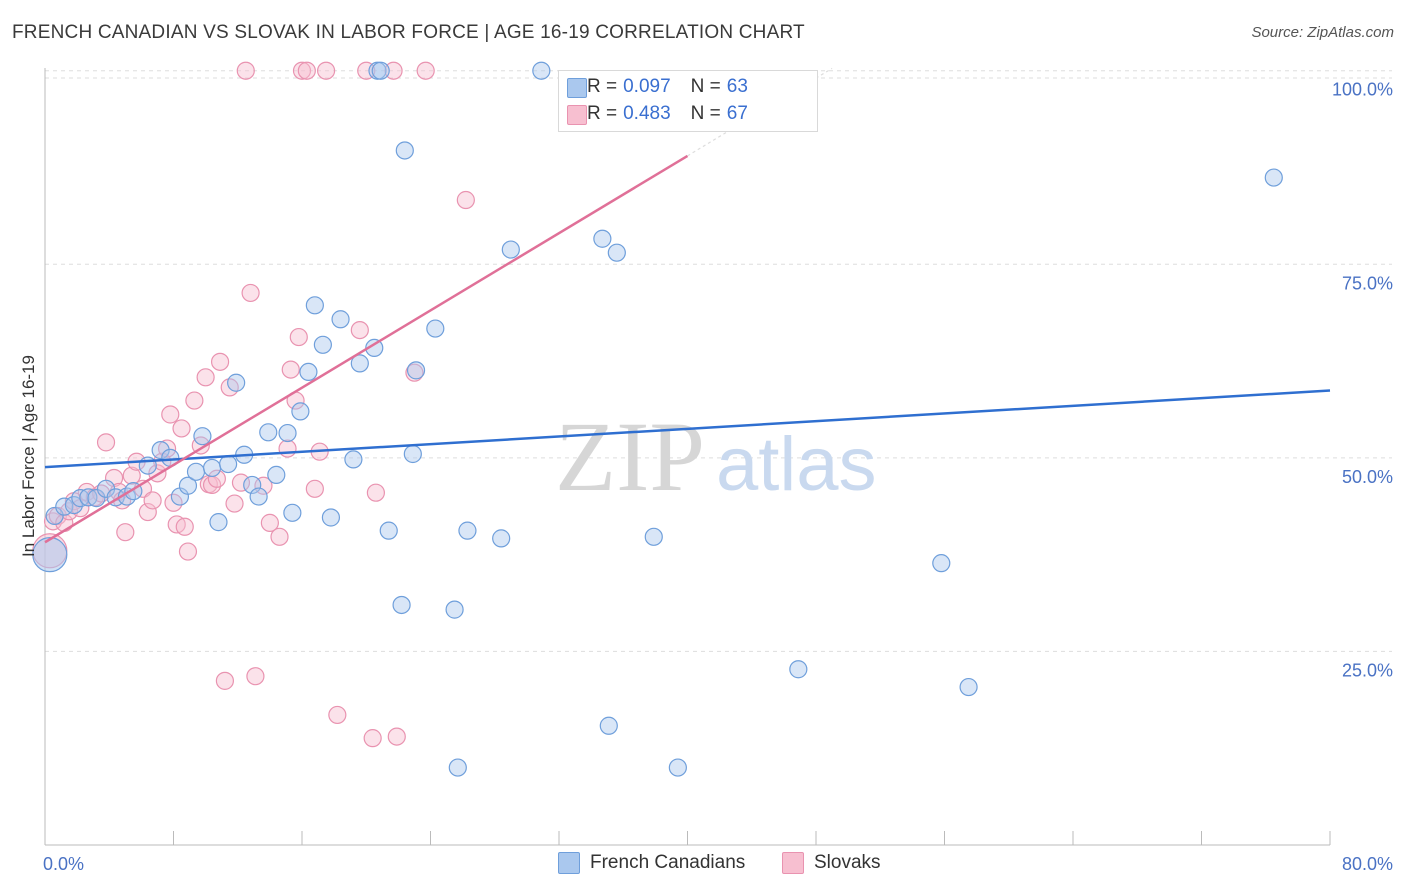  I want to click on series-legend: French Canadians Slovaks, so click(703, 865).